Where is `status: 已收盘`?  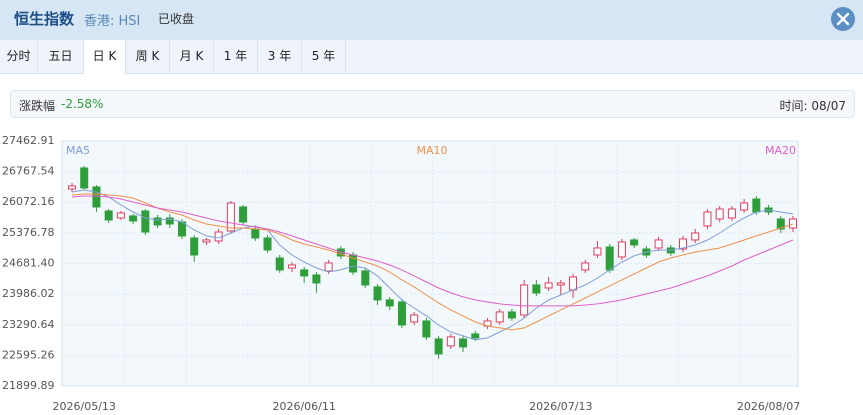 status: 已收盘 is located at coordinates (176, 19).